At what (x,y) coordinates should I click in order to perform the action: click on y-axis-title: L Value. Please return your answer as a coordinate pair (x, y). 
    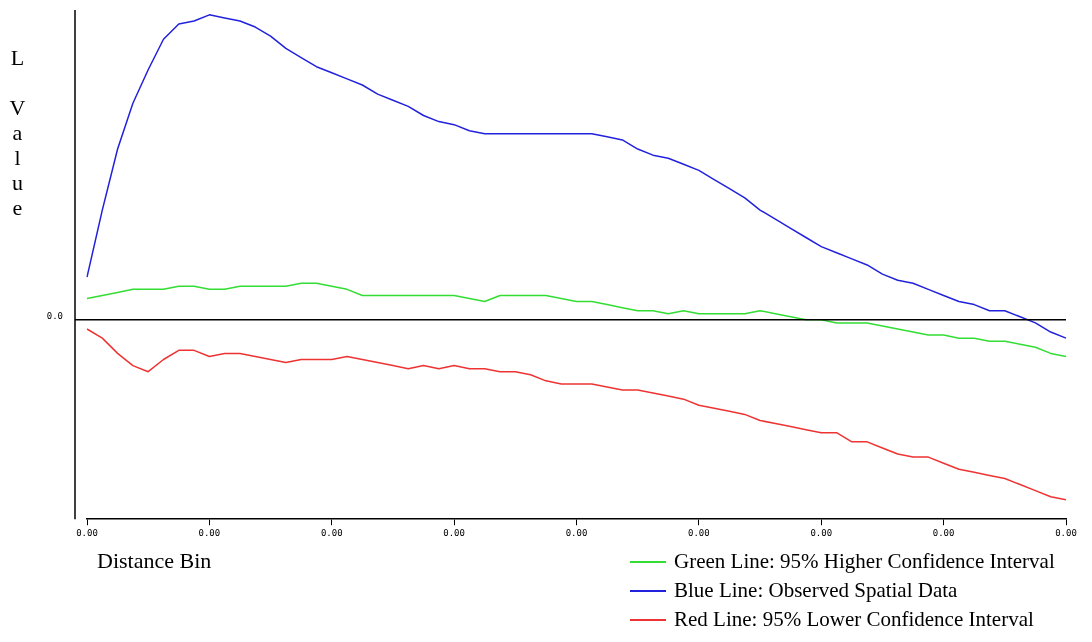
    Looking at the image, I should click on (17, 132).